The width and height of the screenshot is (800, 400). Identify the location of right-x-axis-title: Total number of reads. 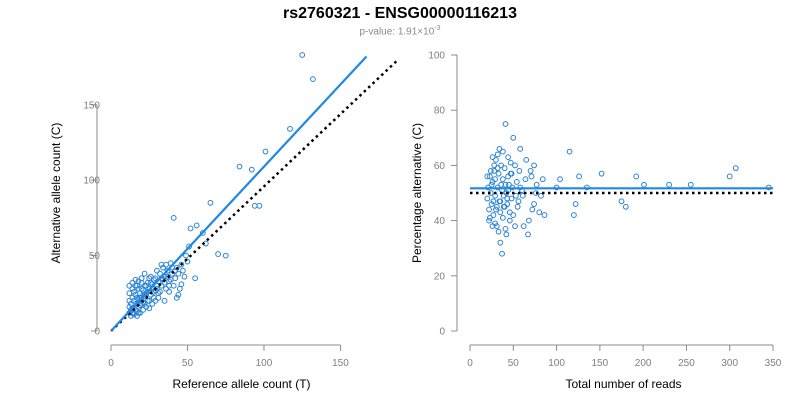
(623, 384).